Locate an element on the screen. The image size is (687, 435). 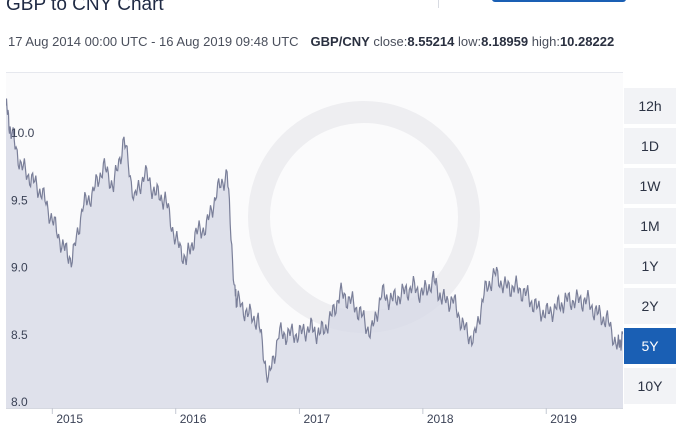
x-tick-label: 2019 is located at coordinates (563, 419).